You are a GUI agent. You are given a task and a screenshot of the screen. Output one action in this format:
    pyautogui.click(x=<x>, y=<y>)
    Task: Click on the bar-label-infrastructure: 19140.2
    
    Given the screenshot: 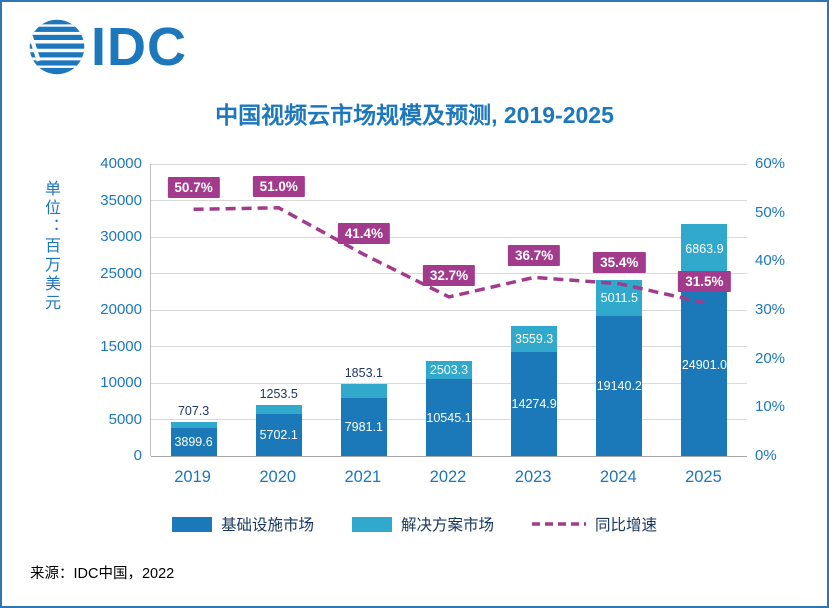 What is the action you would take?
    pyautogui.click(x=619, y=386)
    